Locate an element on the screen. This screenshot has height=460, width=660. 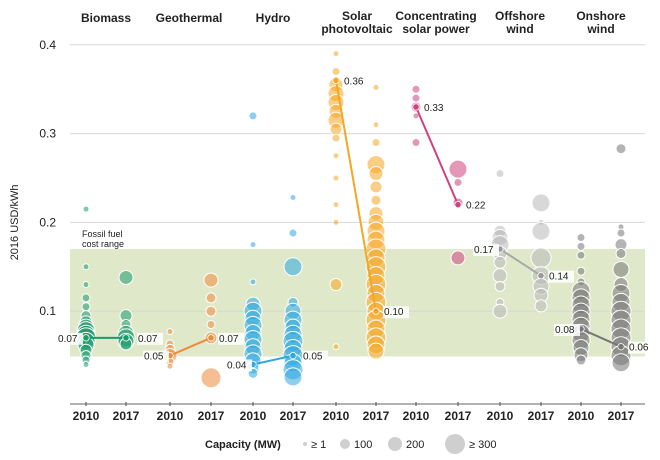
legend-label: ≥ 300 is located at coordinates (482, 445).